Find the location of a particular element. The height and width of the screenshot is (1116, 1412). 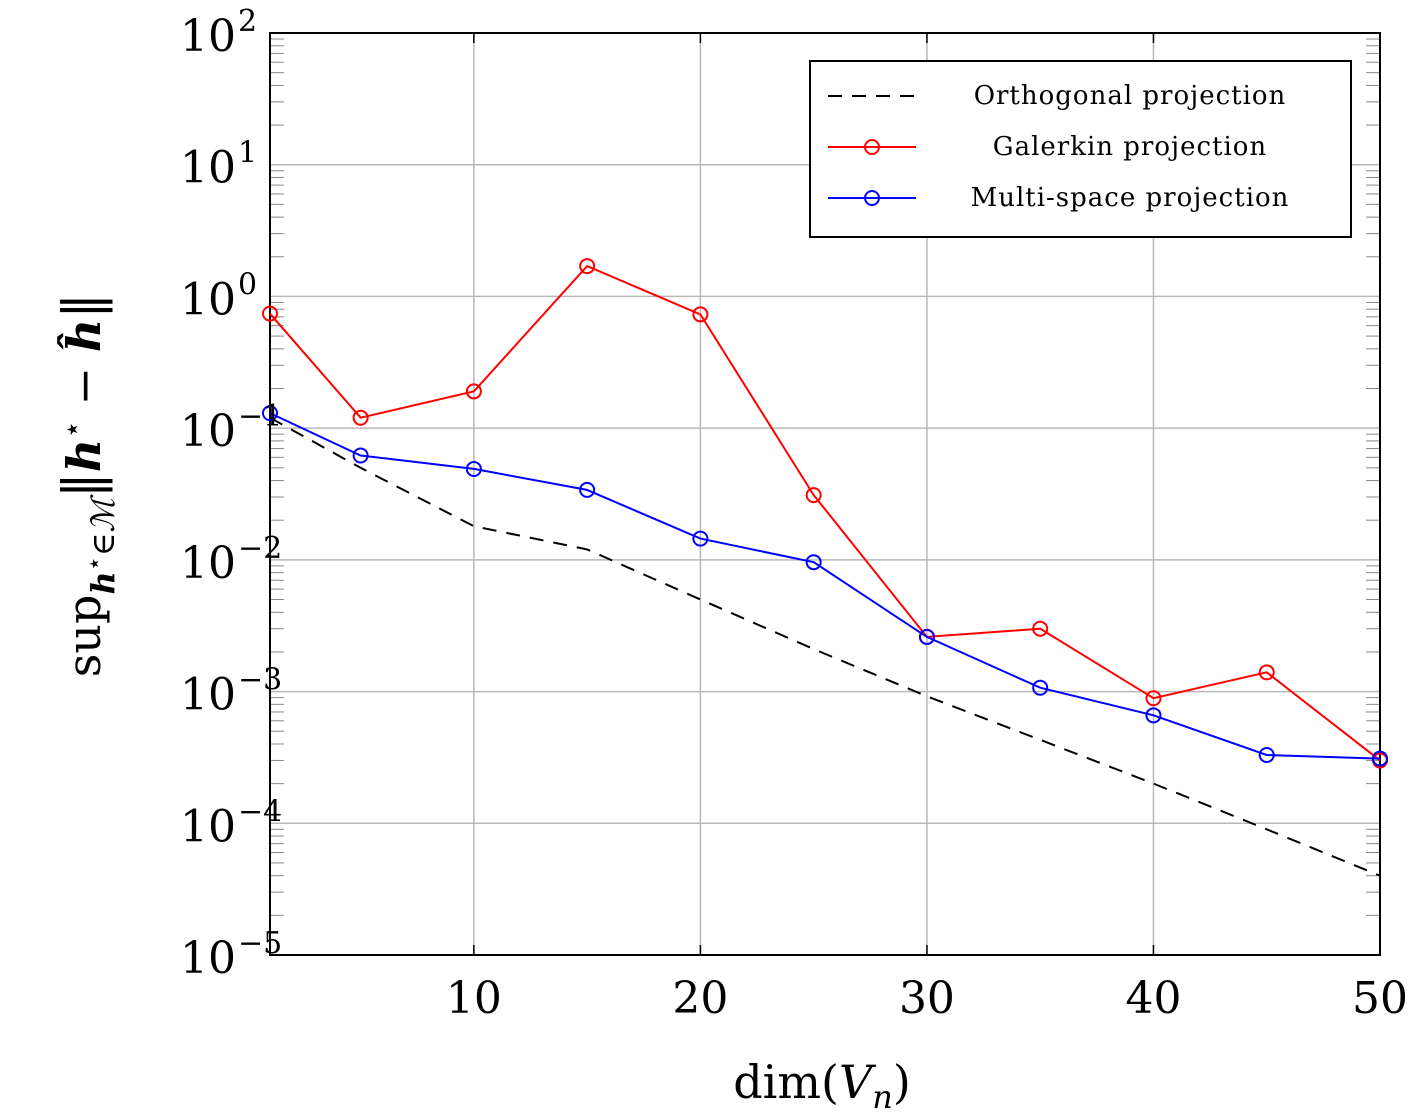

x-tick-label: 40 is located at coordinates (1153, 998).